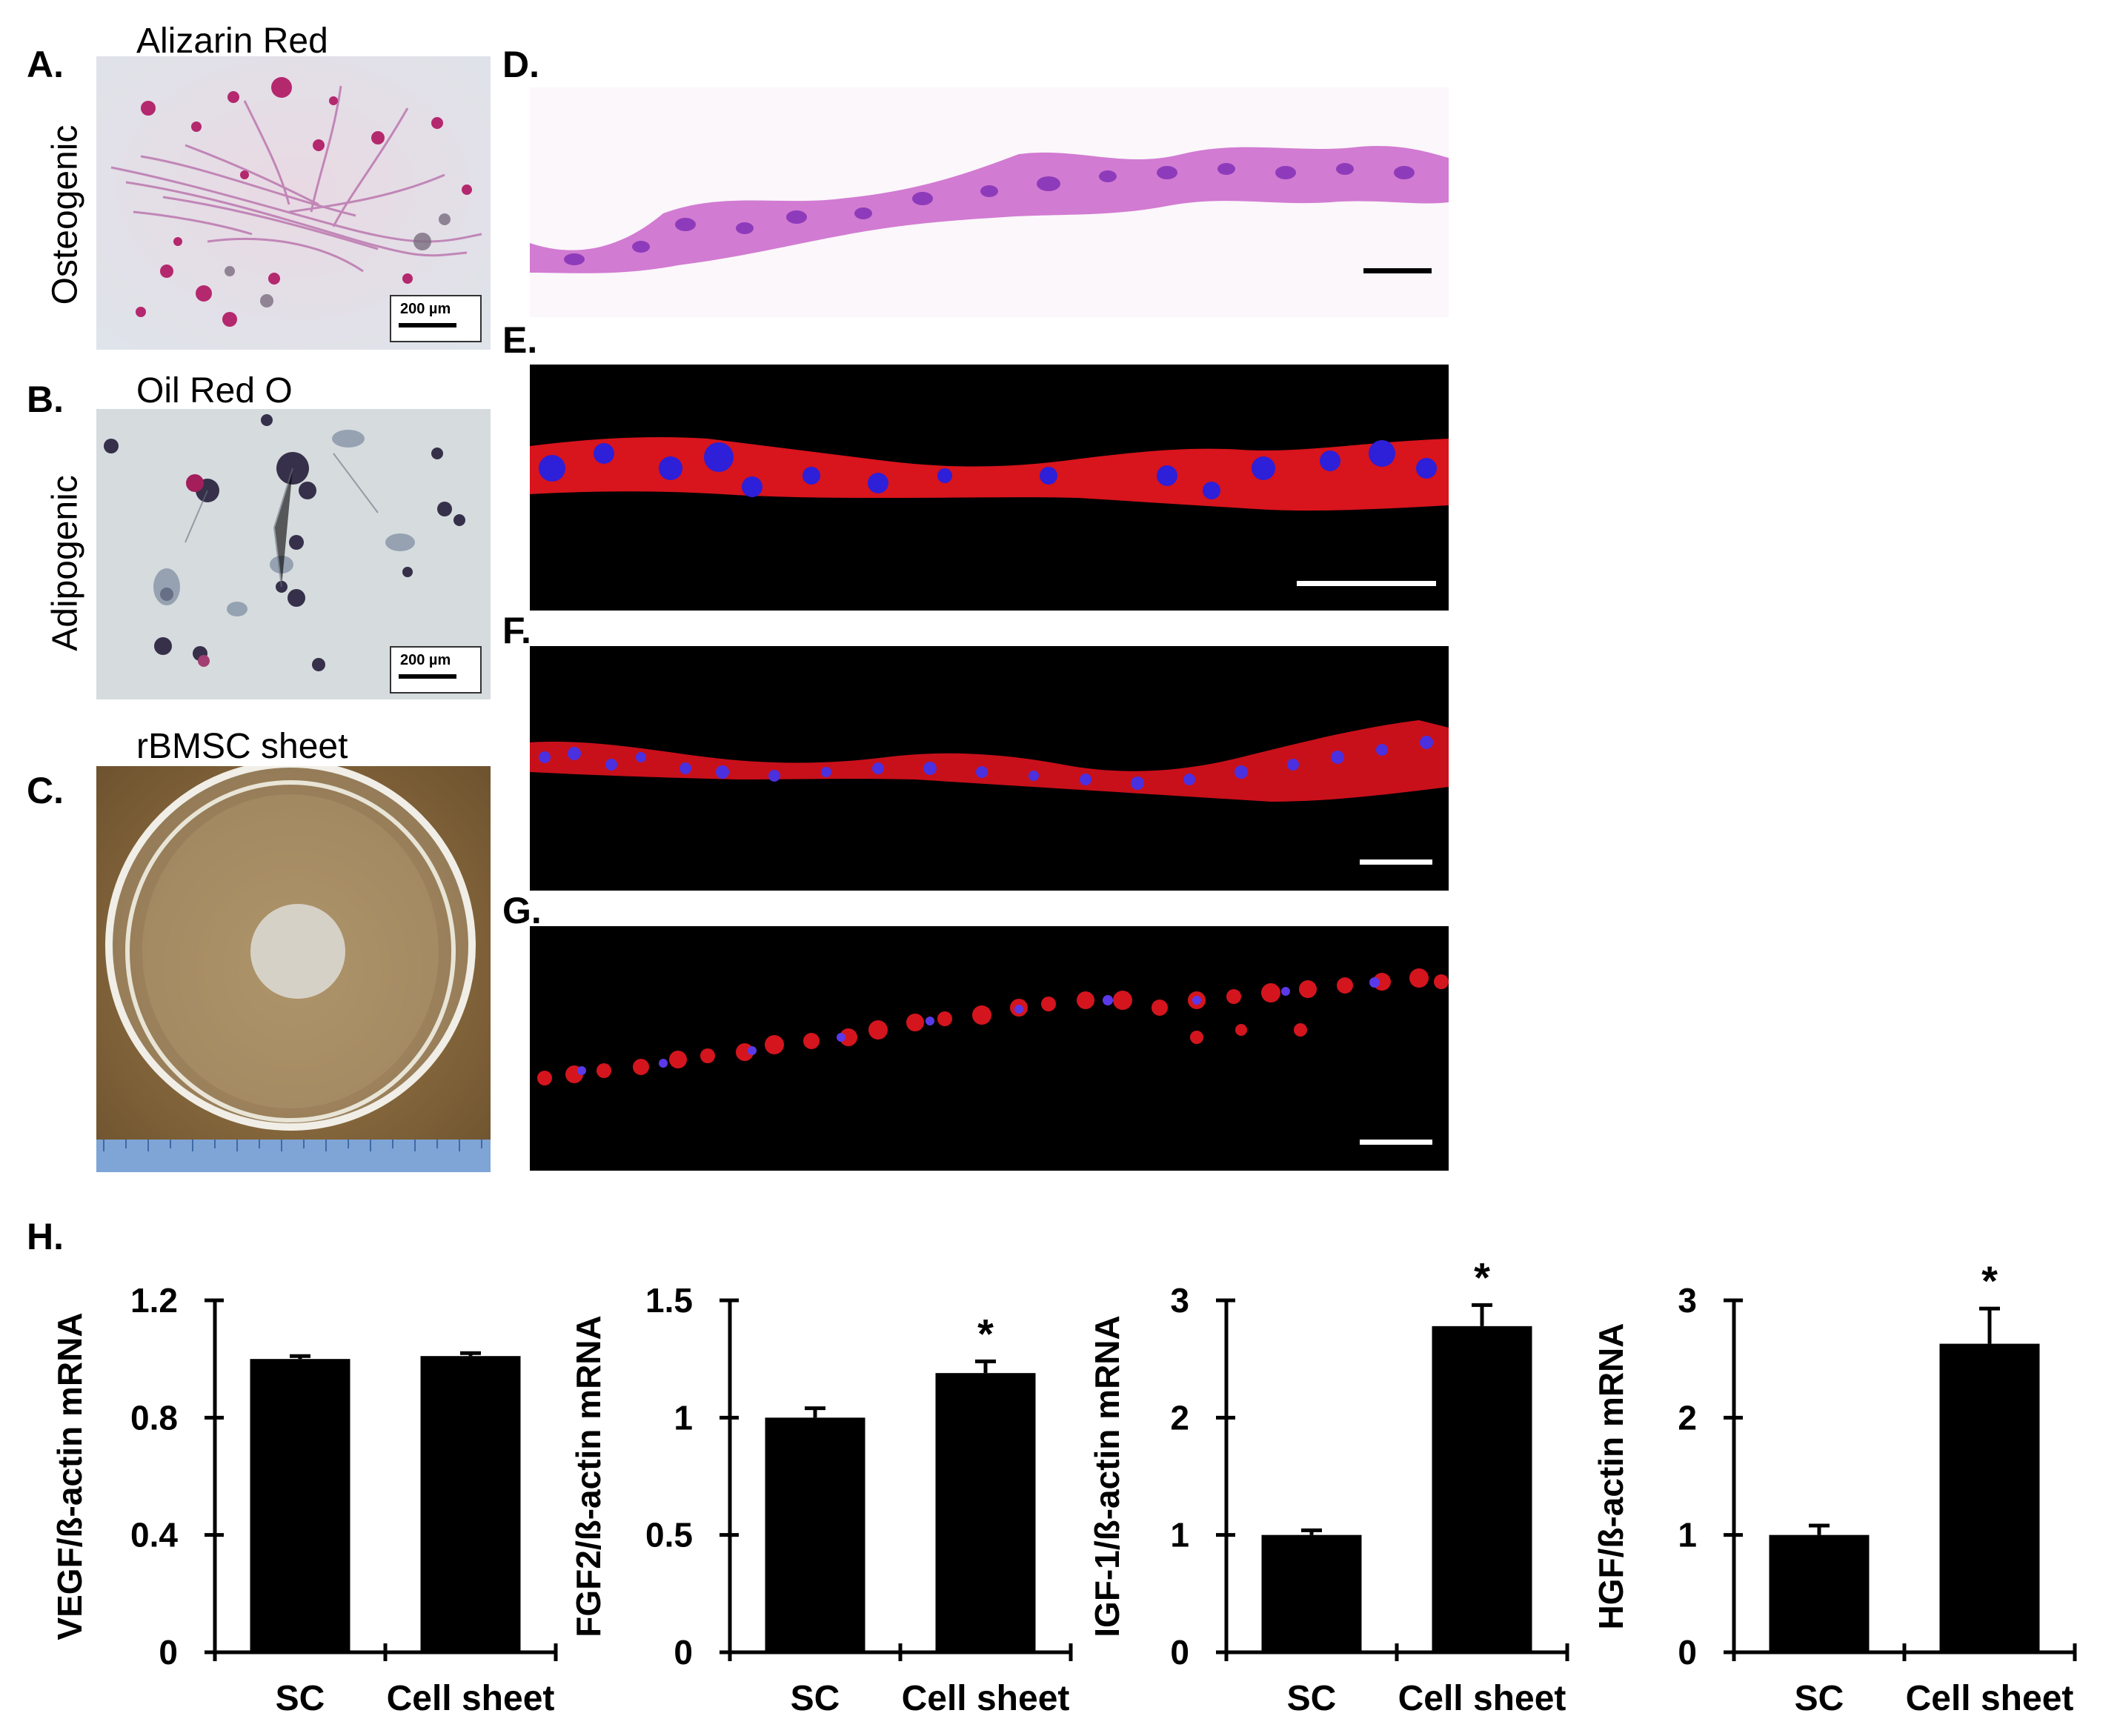 This screenshot has height=1736, width=2120. I want to click on title-oil-red-o: Oil Red O, so click(215, 390).